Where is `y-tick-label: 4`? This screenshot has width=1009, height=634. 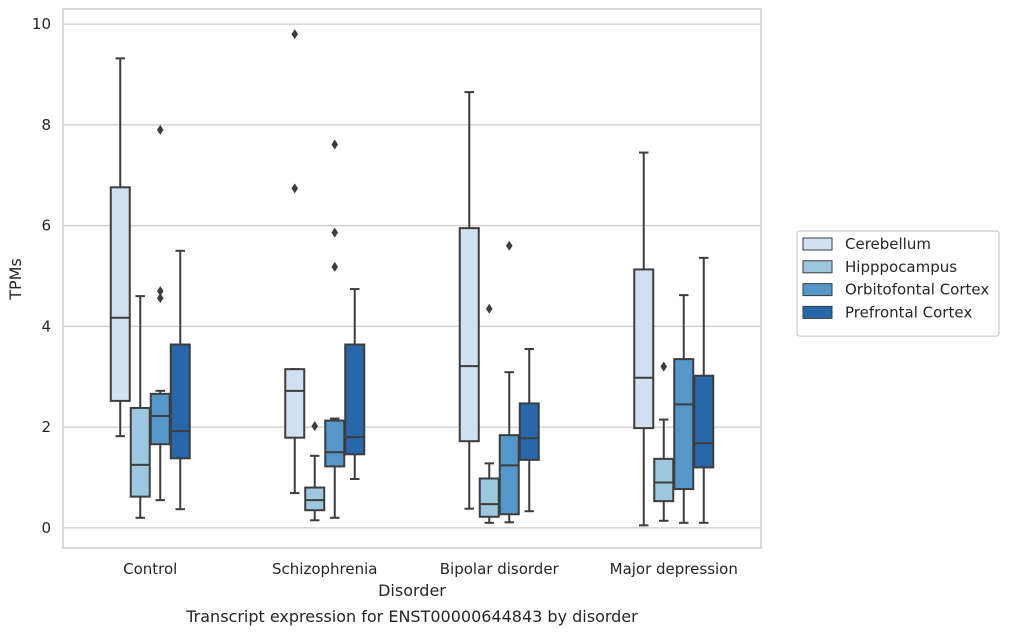 y-tick-label: 4 is located at coordinates (46, 326).